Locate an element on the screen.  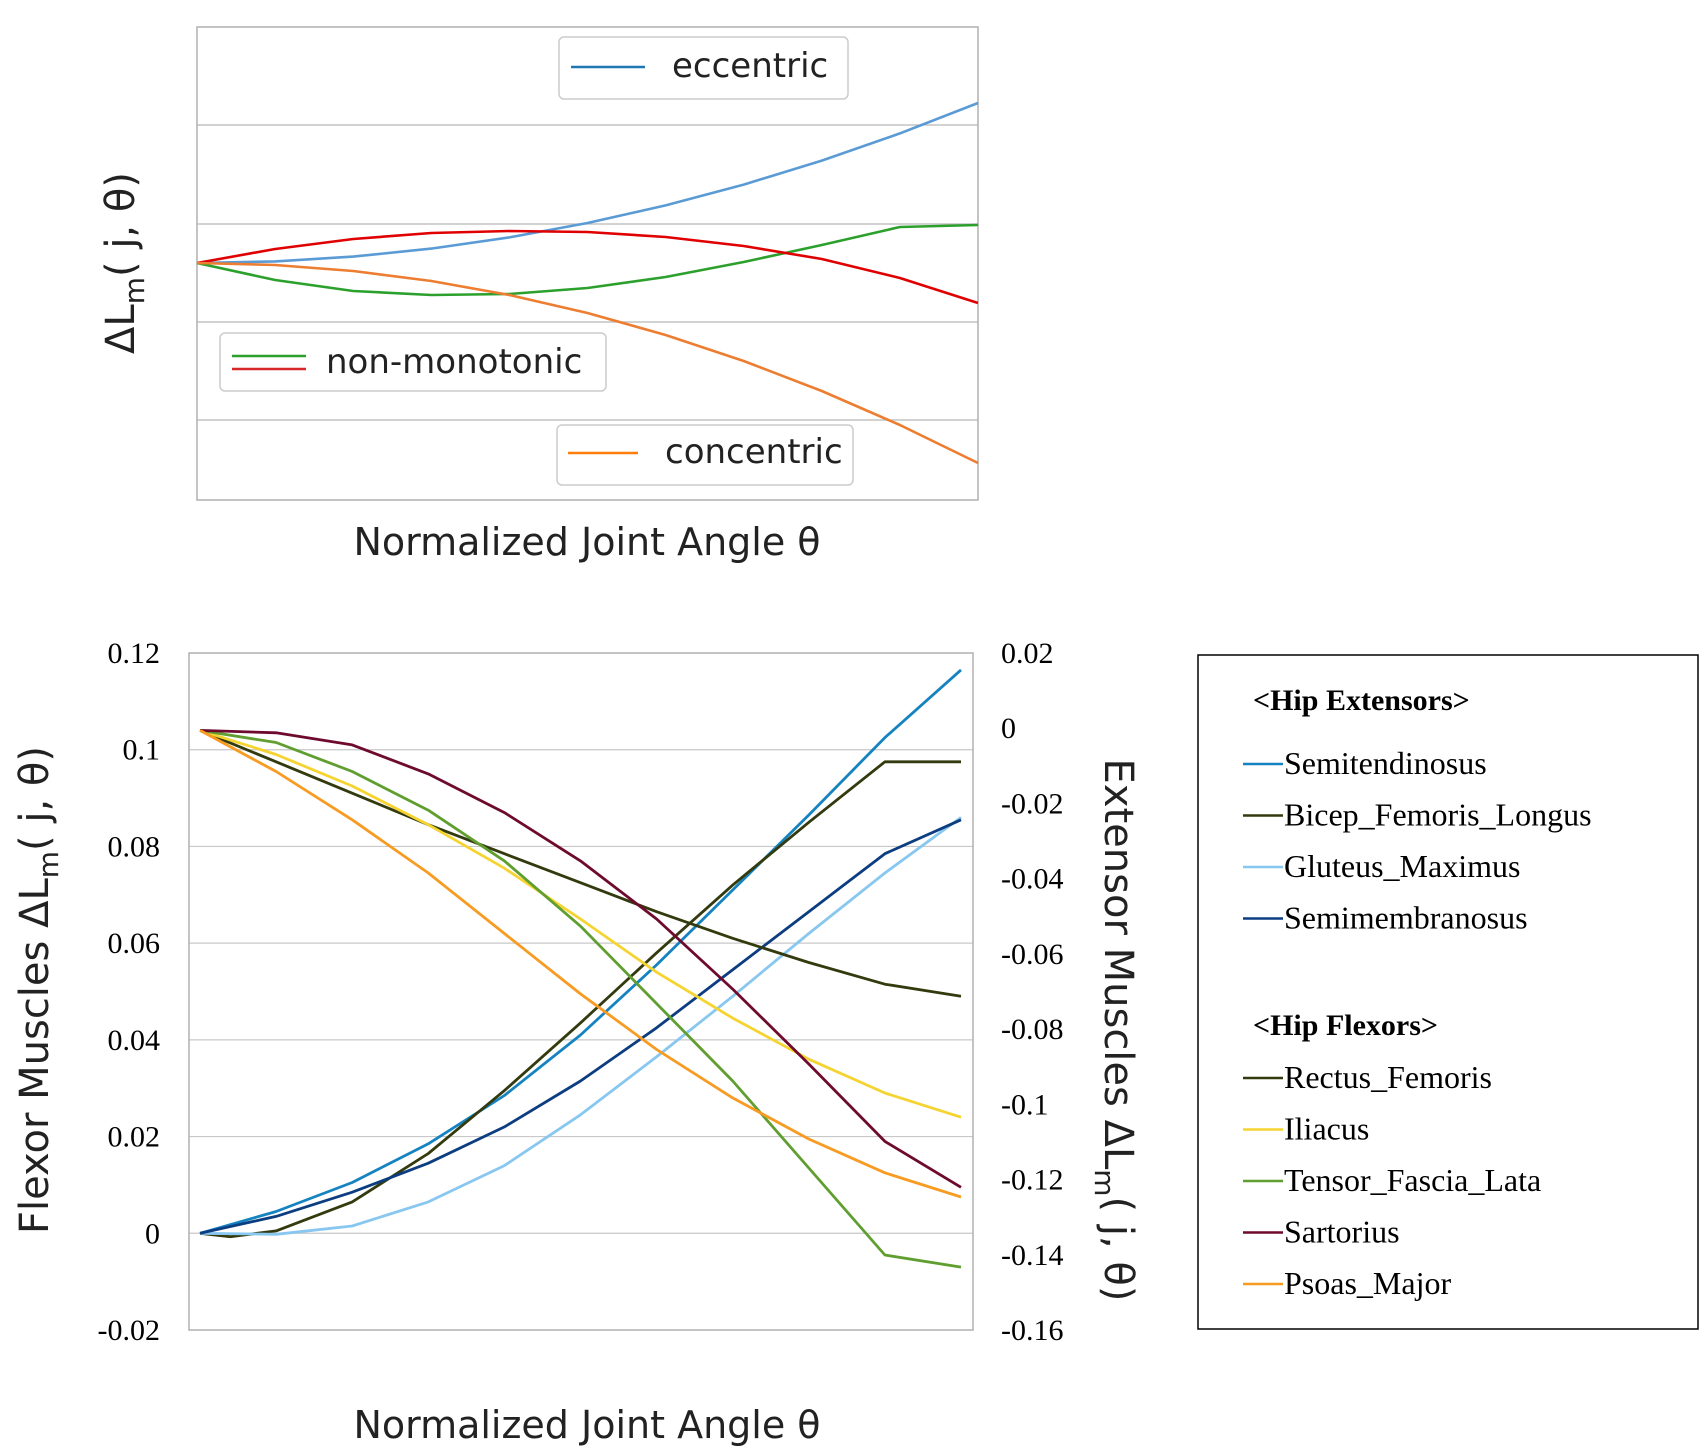
right-tick-label: -0.1 is located at coordinates (1025, 1104).